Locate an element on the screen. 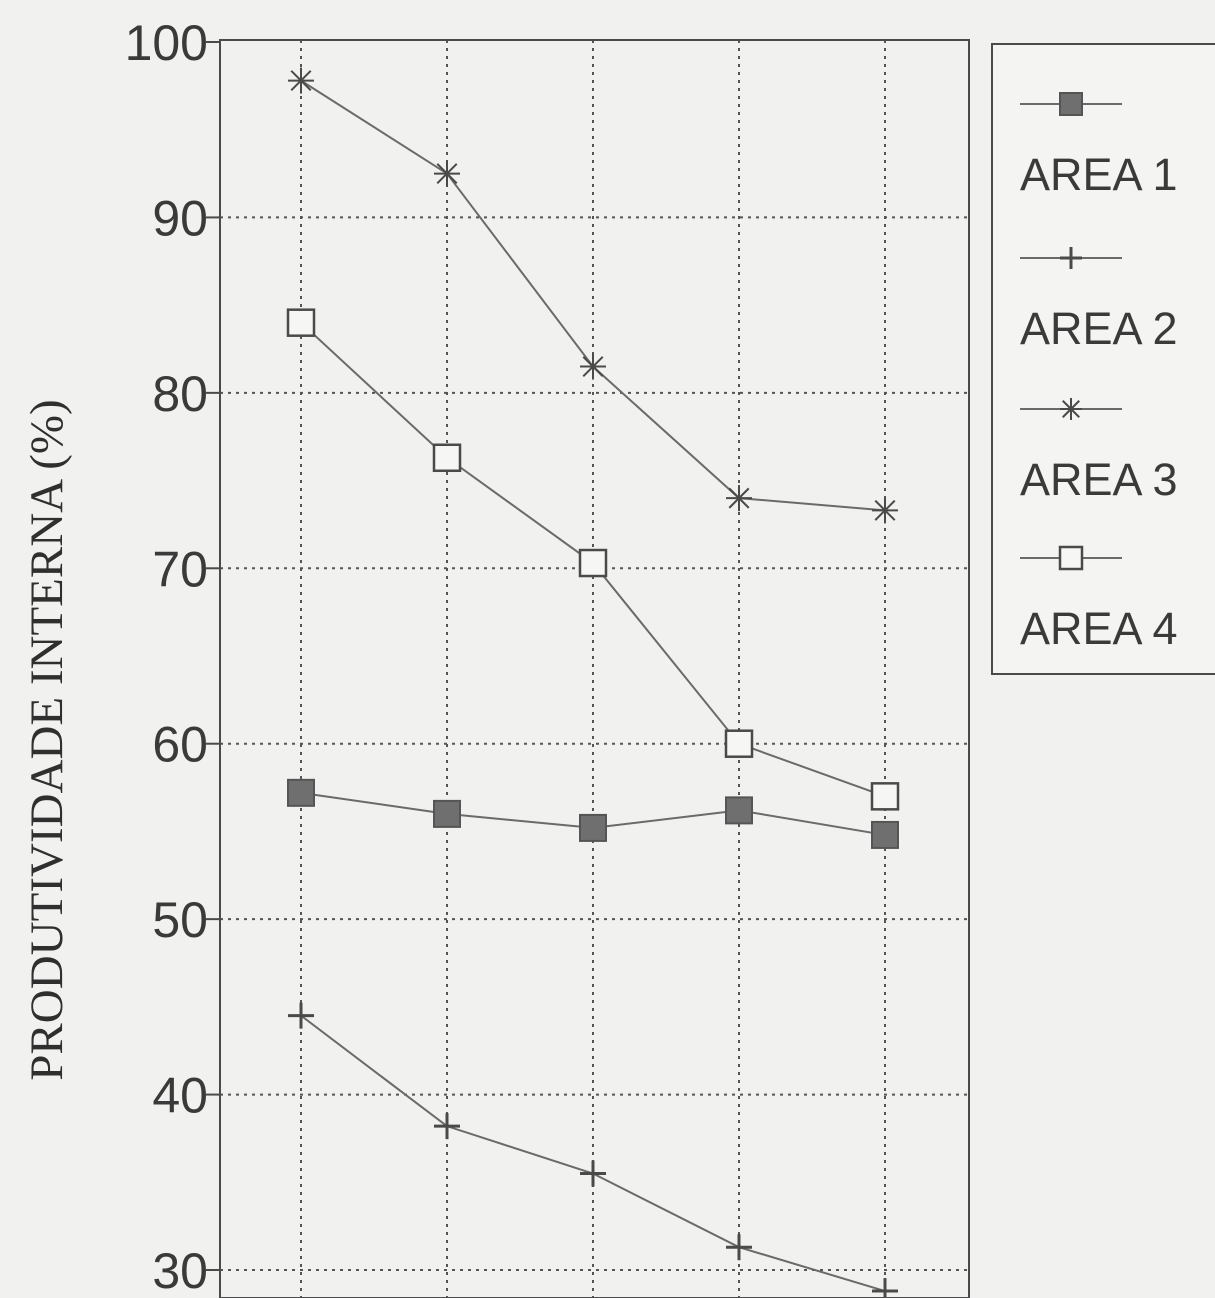 The image size is (1215, 1298). data-point-area-1-4-shape is located at coordinates (739, 810).